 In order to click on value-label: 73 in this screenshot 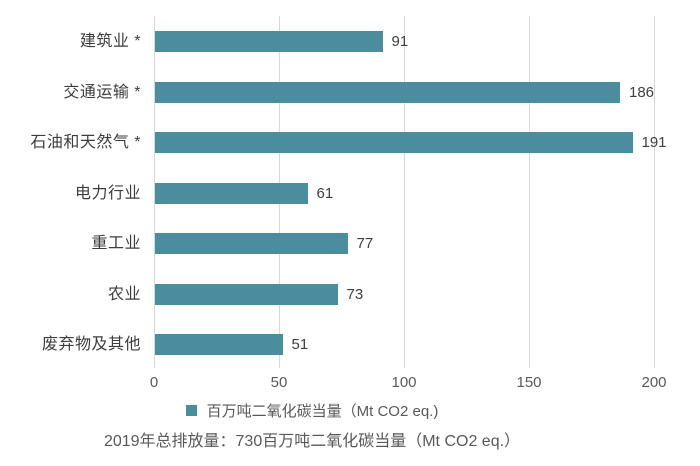, I will do `click(355, 294)`.